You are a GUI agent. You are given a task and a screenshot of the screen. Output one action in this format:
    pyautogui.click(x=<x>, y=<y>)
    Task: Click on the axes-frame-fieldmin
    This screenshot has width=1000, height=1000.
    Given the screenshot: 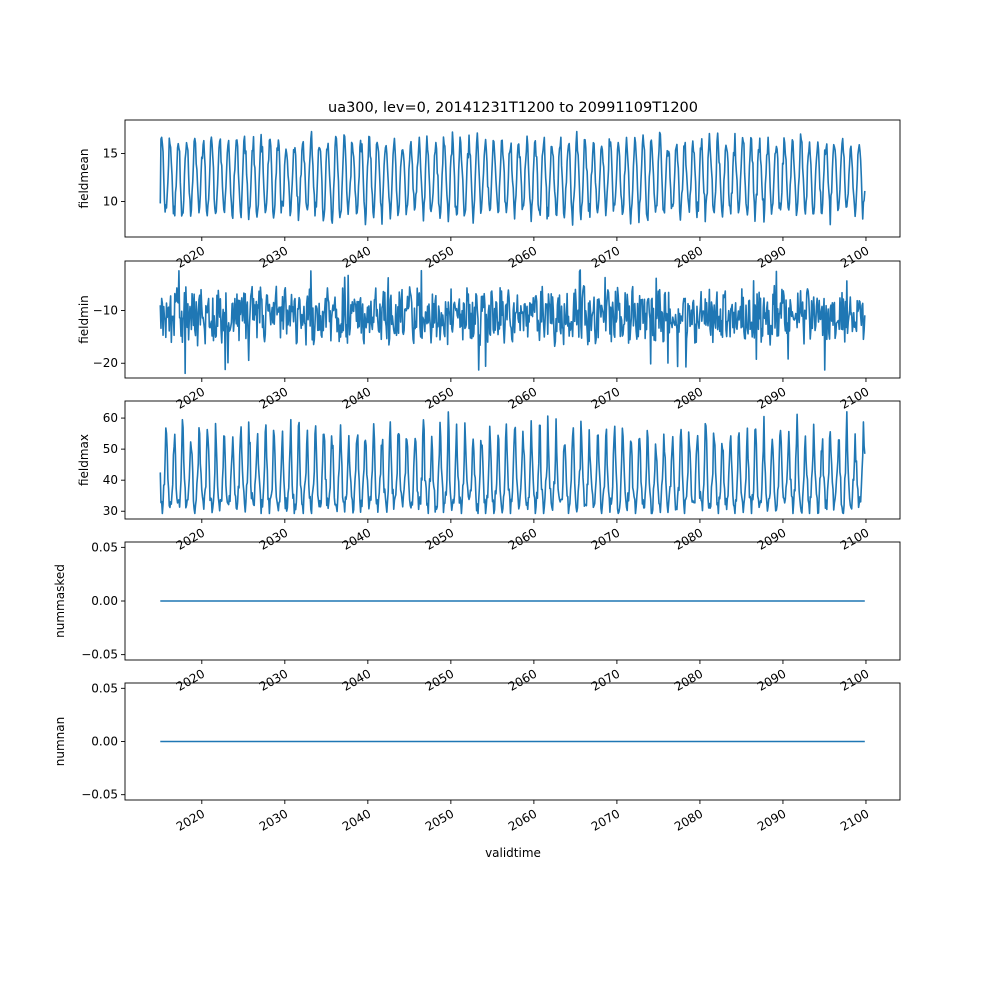 What is the action you would take?
    pyautogui.click(x=512, y=319)
    